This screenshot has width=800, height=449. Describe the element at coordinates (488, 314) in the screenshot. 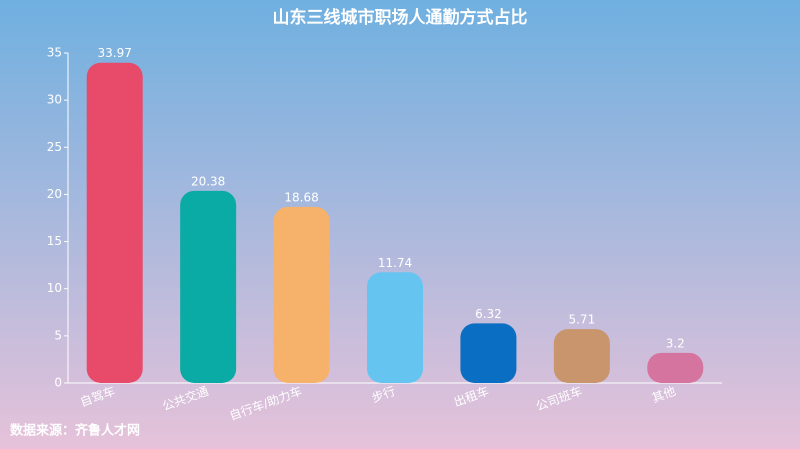

I see `value-label: 6.32` at that location.